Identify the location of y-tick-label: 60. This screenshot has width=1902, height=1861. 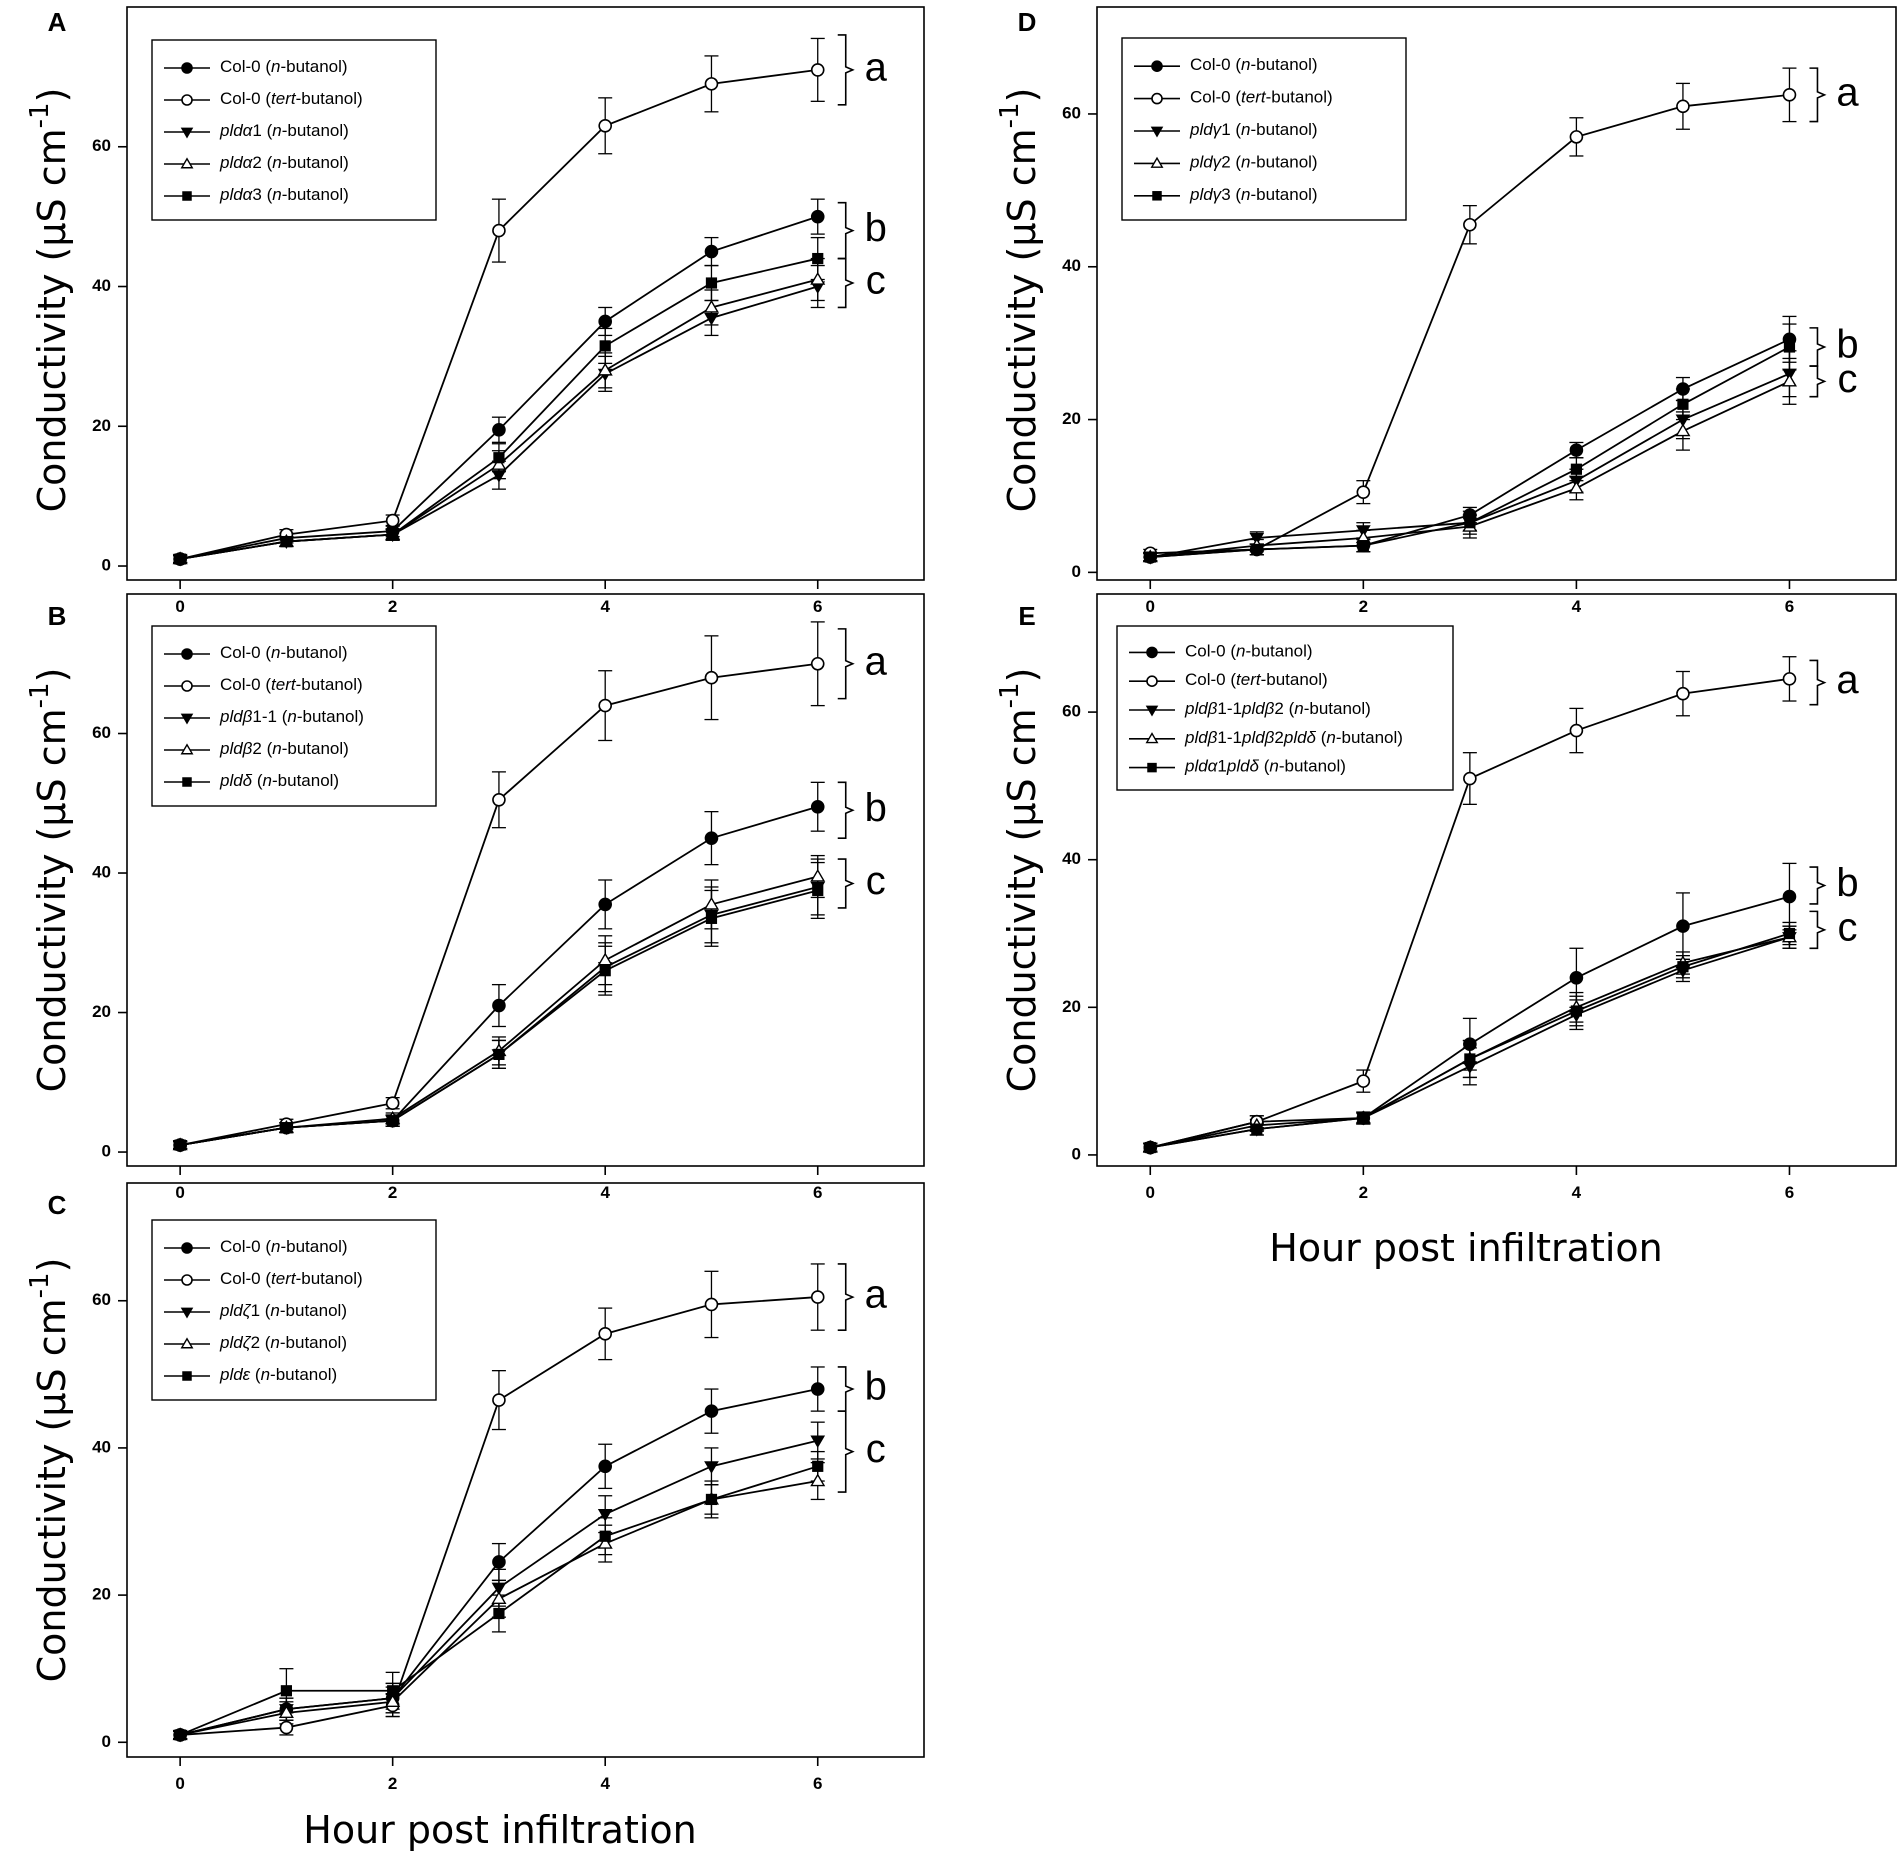
(101, 1299).